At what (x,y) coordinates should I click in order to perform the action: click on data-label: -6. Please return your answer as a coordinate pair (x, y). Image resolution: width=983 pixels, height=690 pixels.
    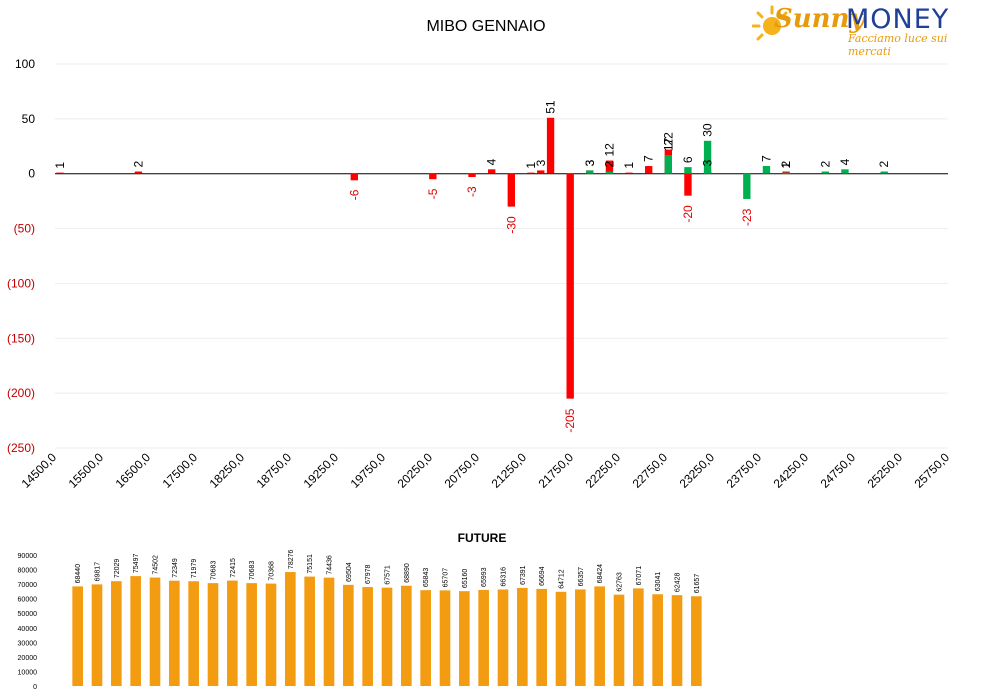
    Looking at the image, I should click on (354, 194).